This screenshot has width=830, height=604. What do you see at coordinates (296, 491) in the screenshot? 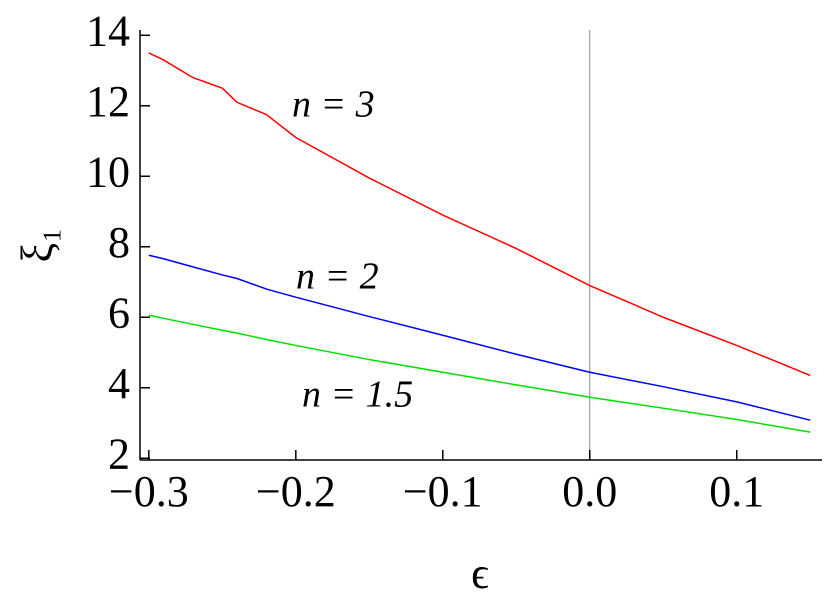
I see `x-tick-label: −0.2` at bounding box center [296, 491].